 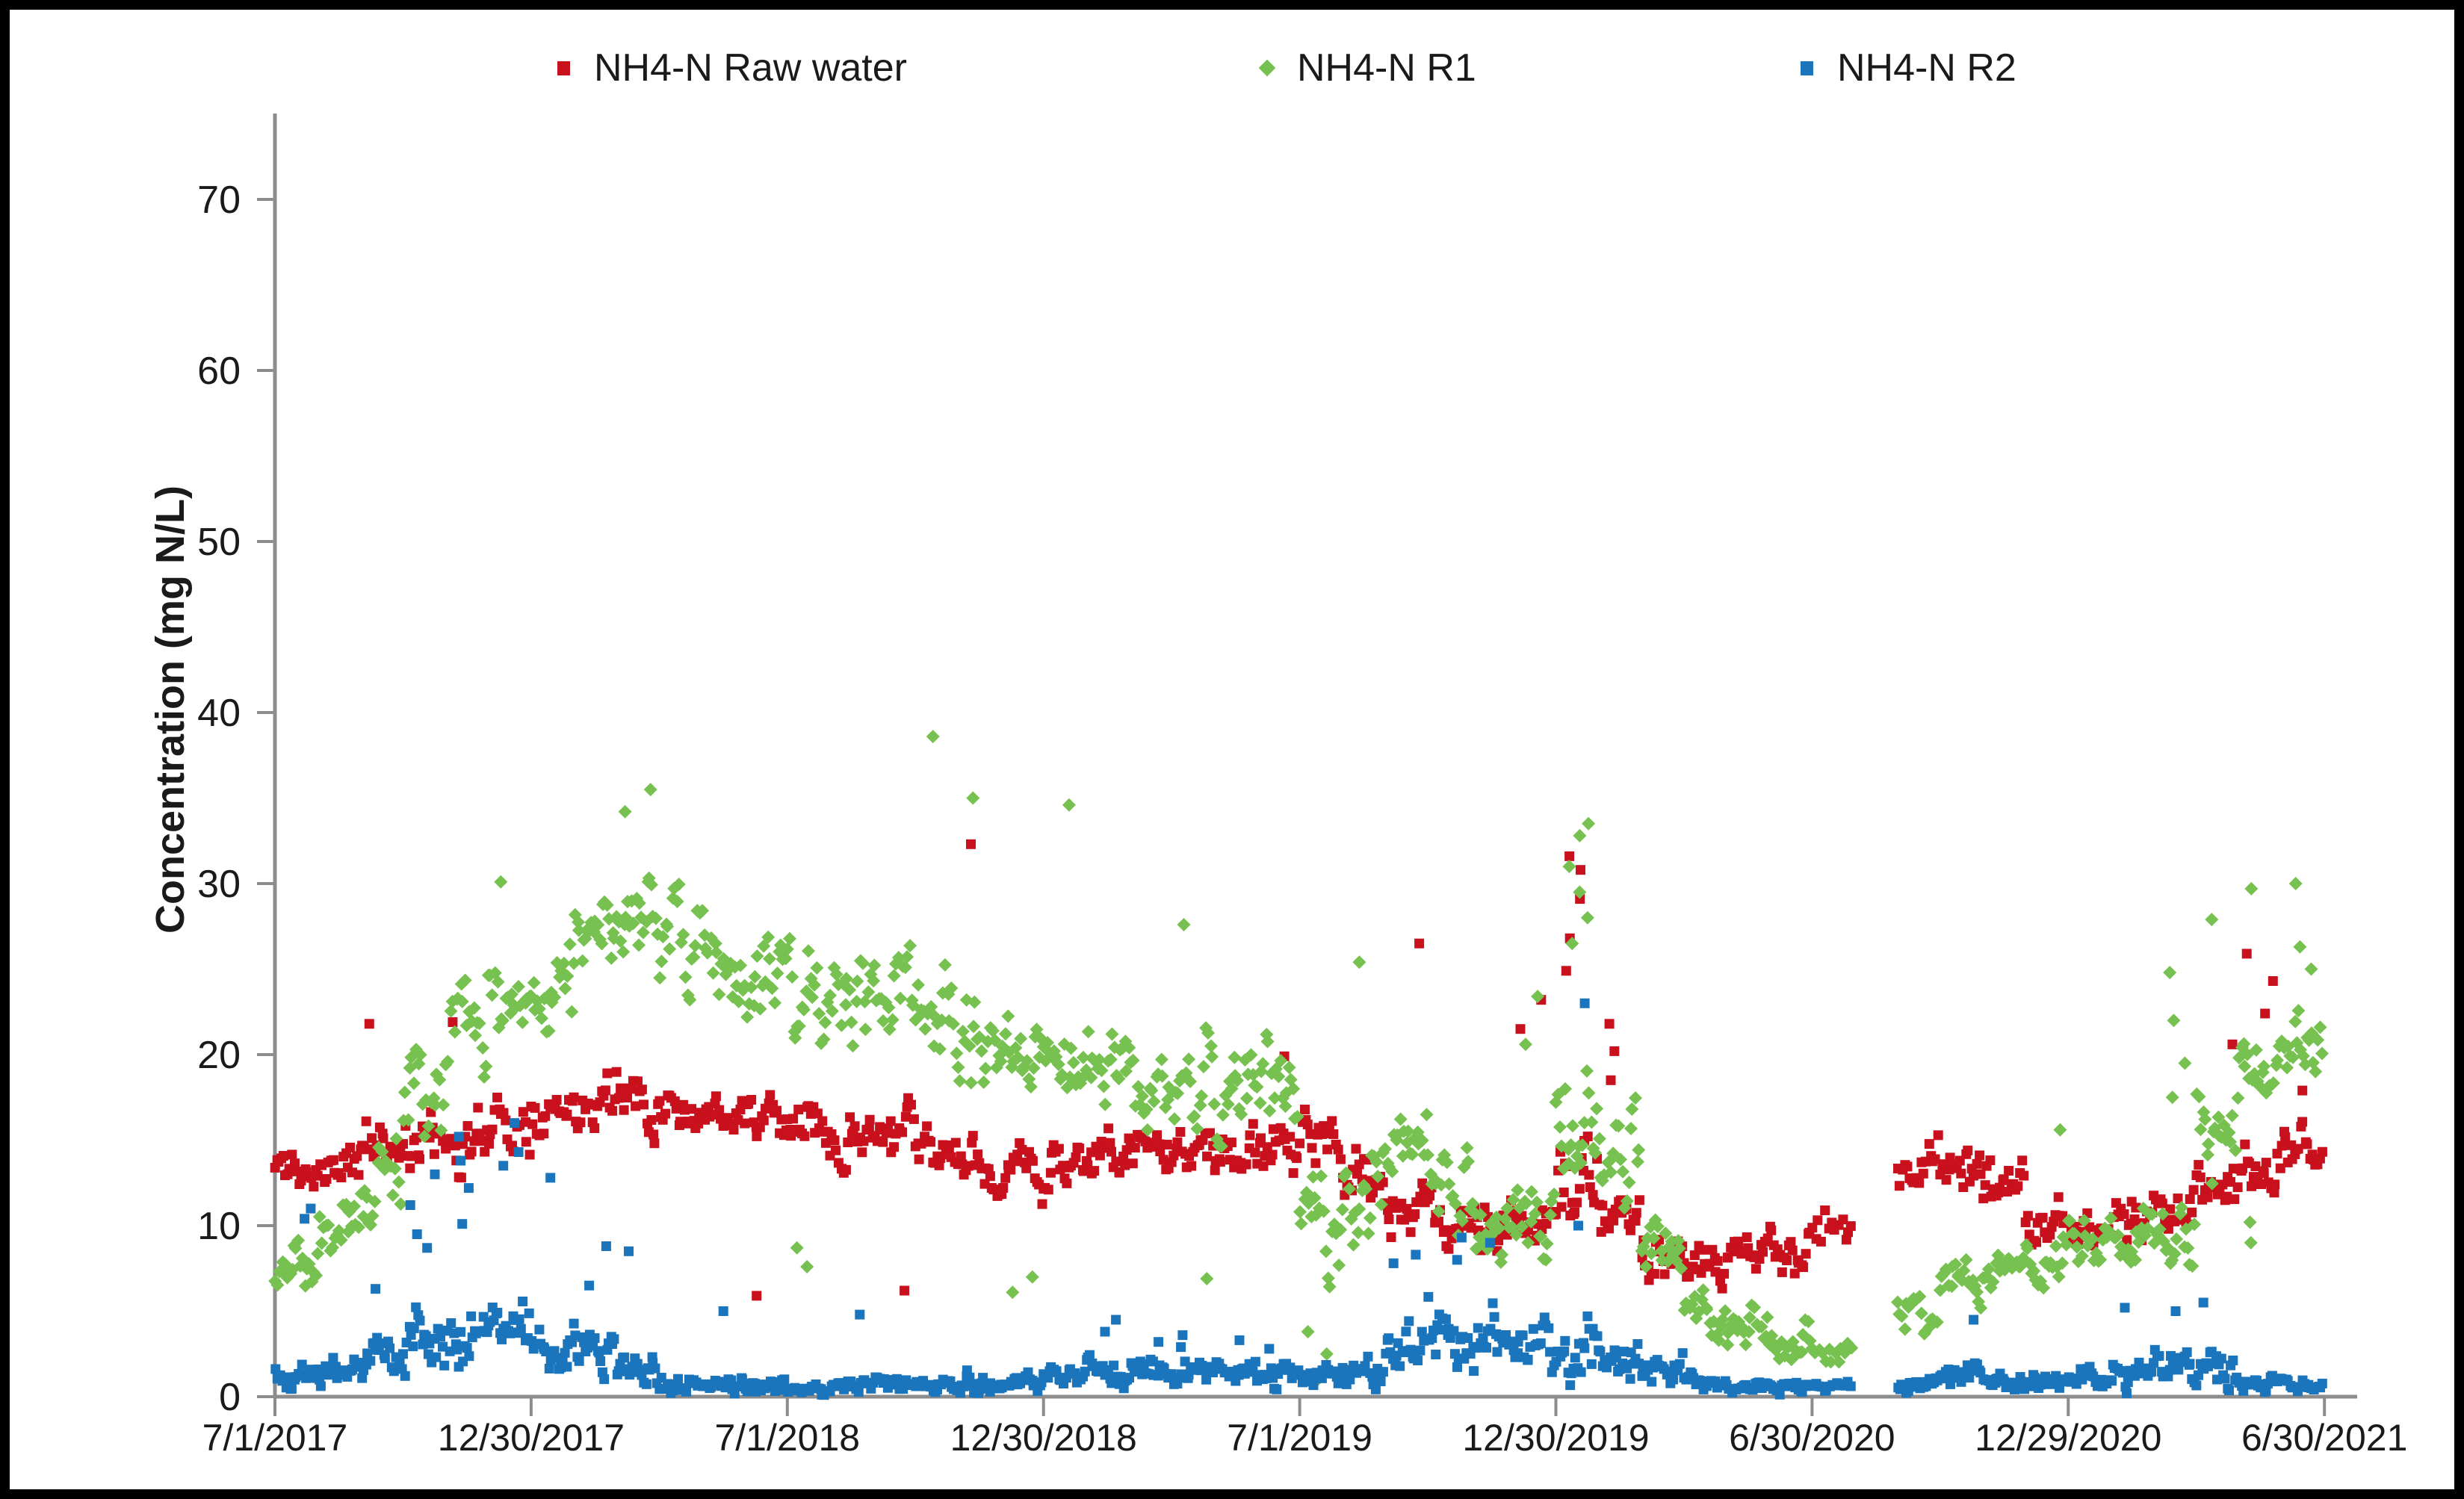 What do you see at coordinates (1556, 1438) in the screenshot?
I see `svg-text: 12/30/2019` at bounding box center [1556, 1438].